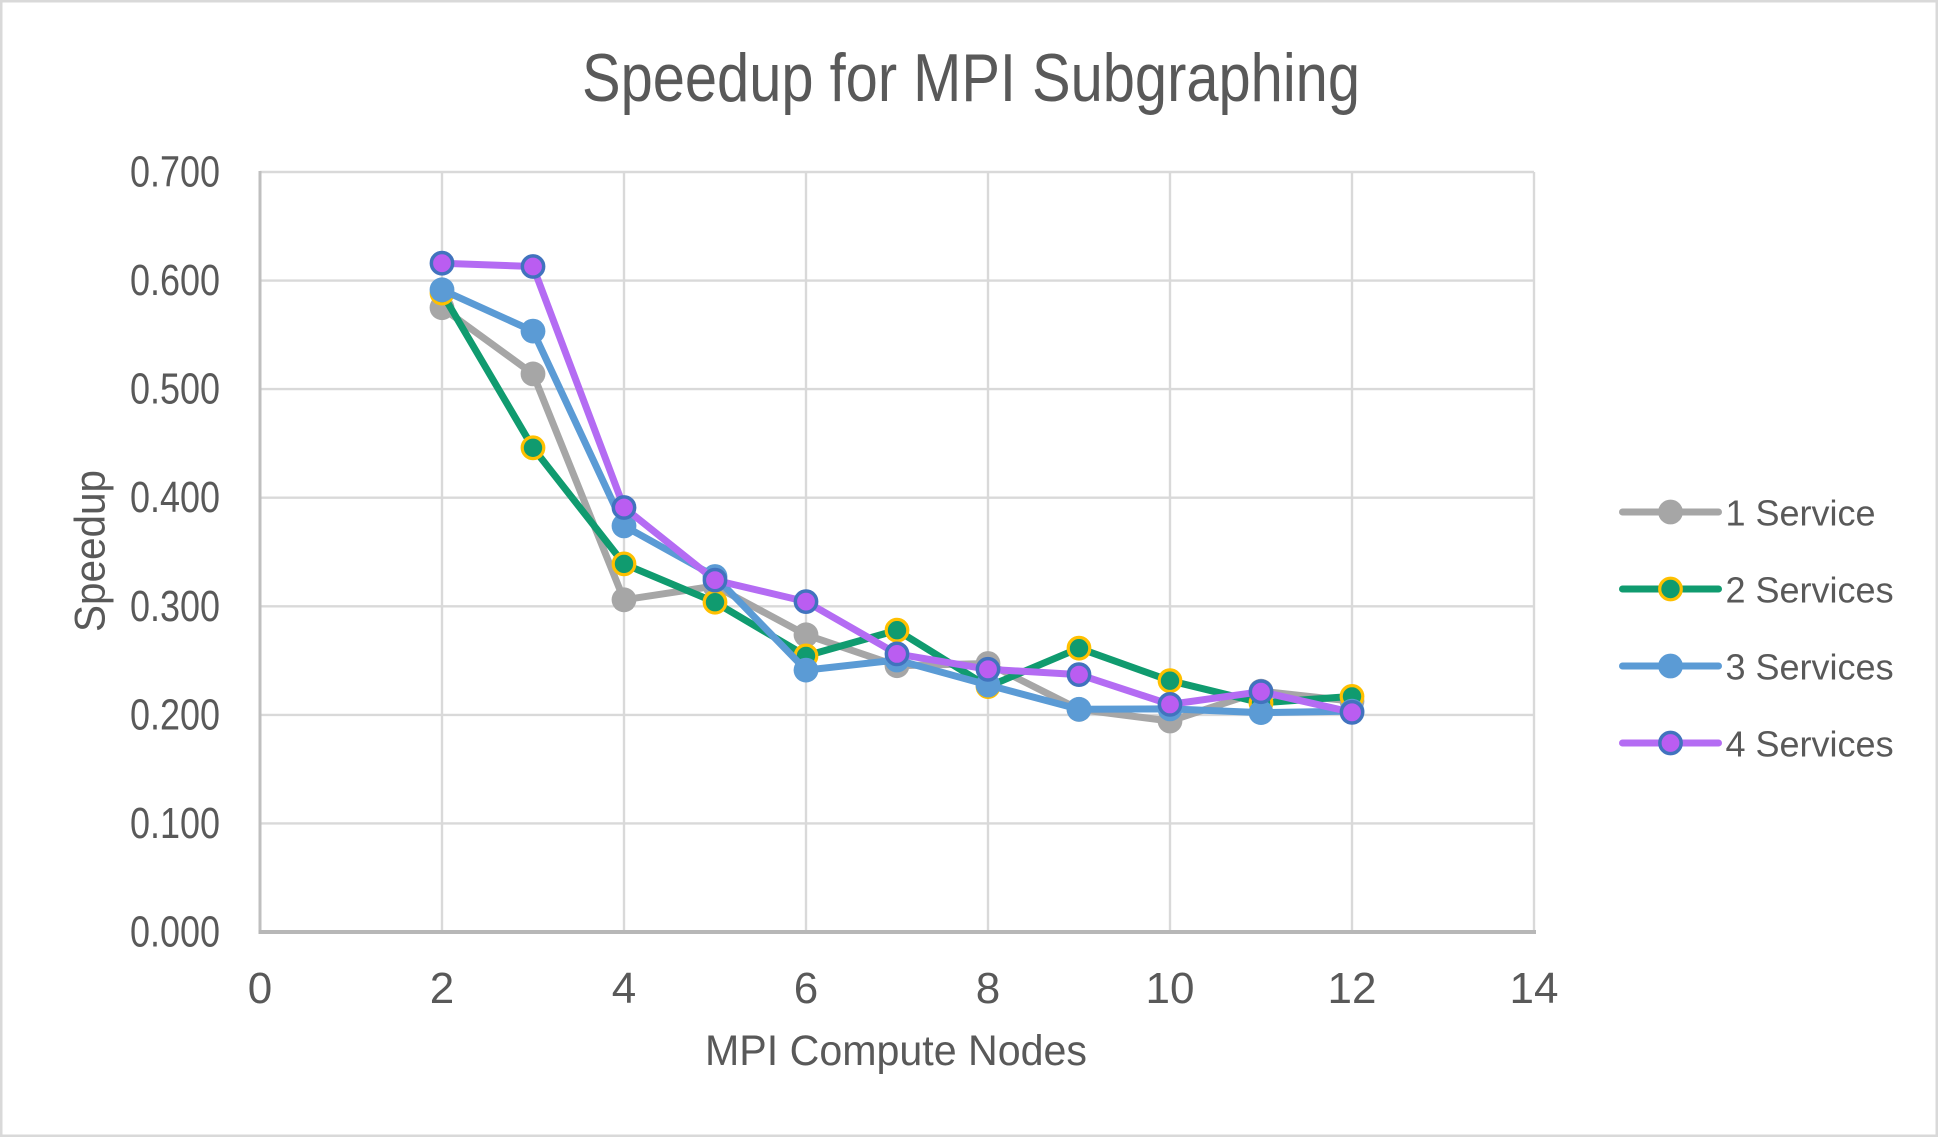 The image size is (1938, 1137). I want to click on svg-text: 2, so click(442, 988).